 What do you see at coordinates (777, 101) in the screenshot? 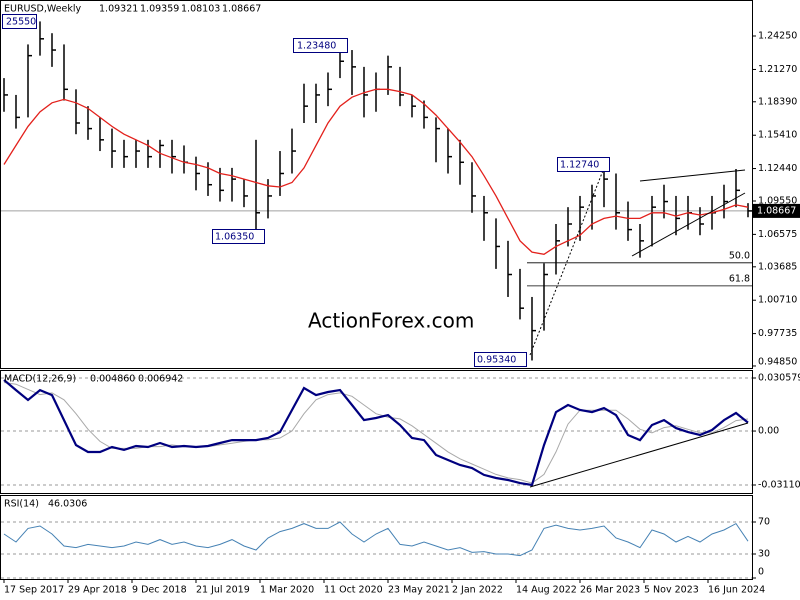
I see `y-tick-label: 1.18390` at bounding box center [777, 101].